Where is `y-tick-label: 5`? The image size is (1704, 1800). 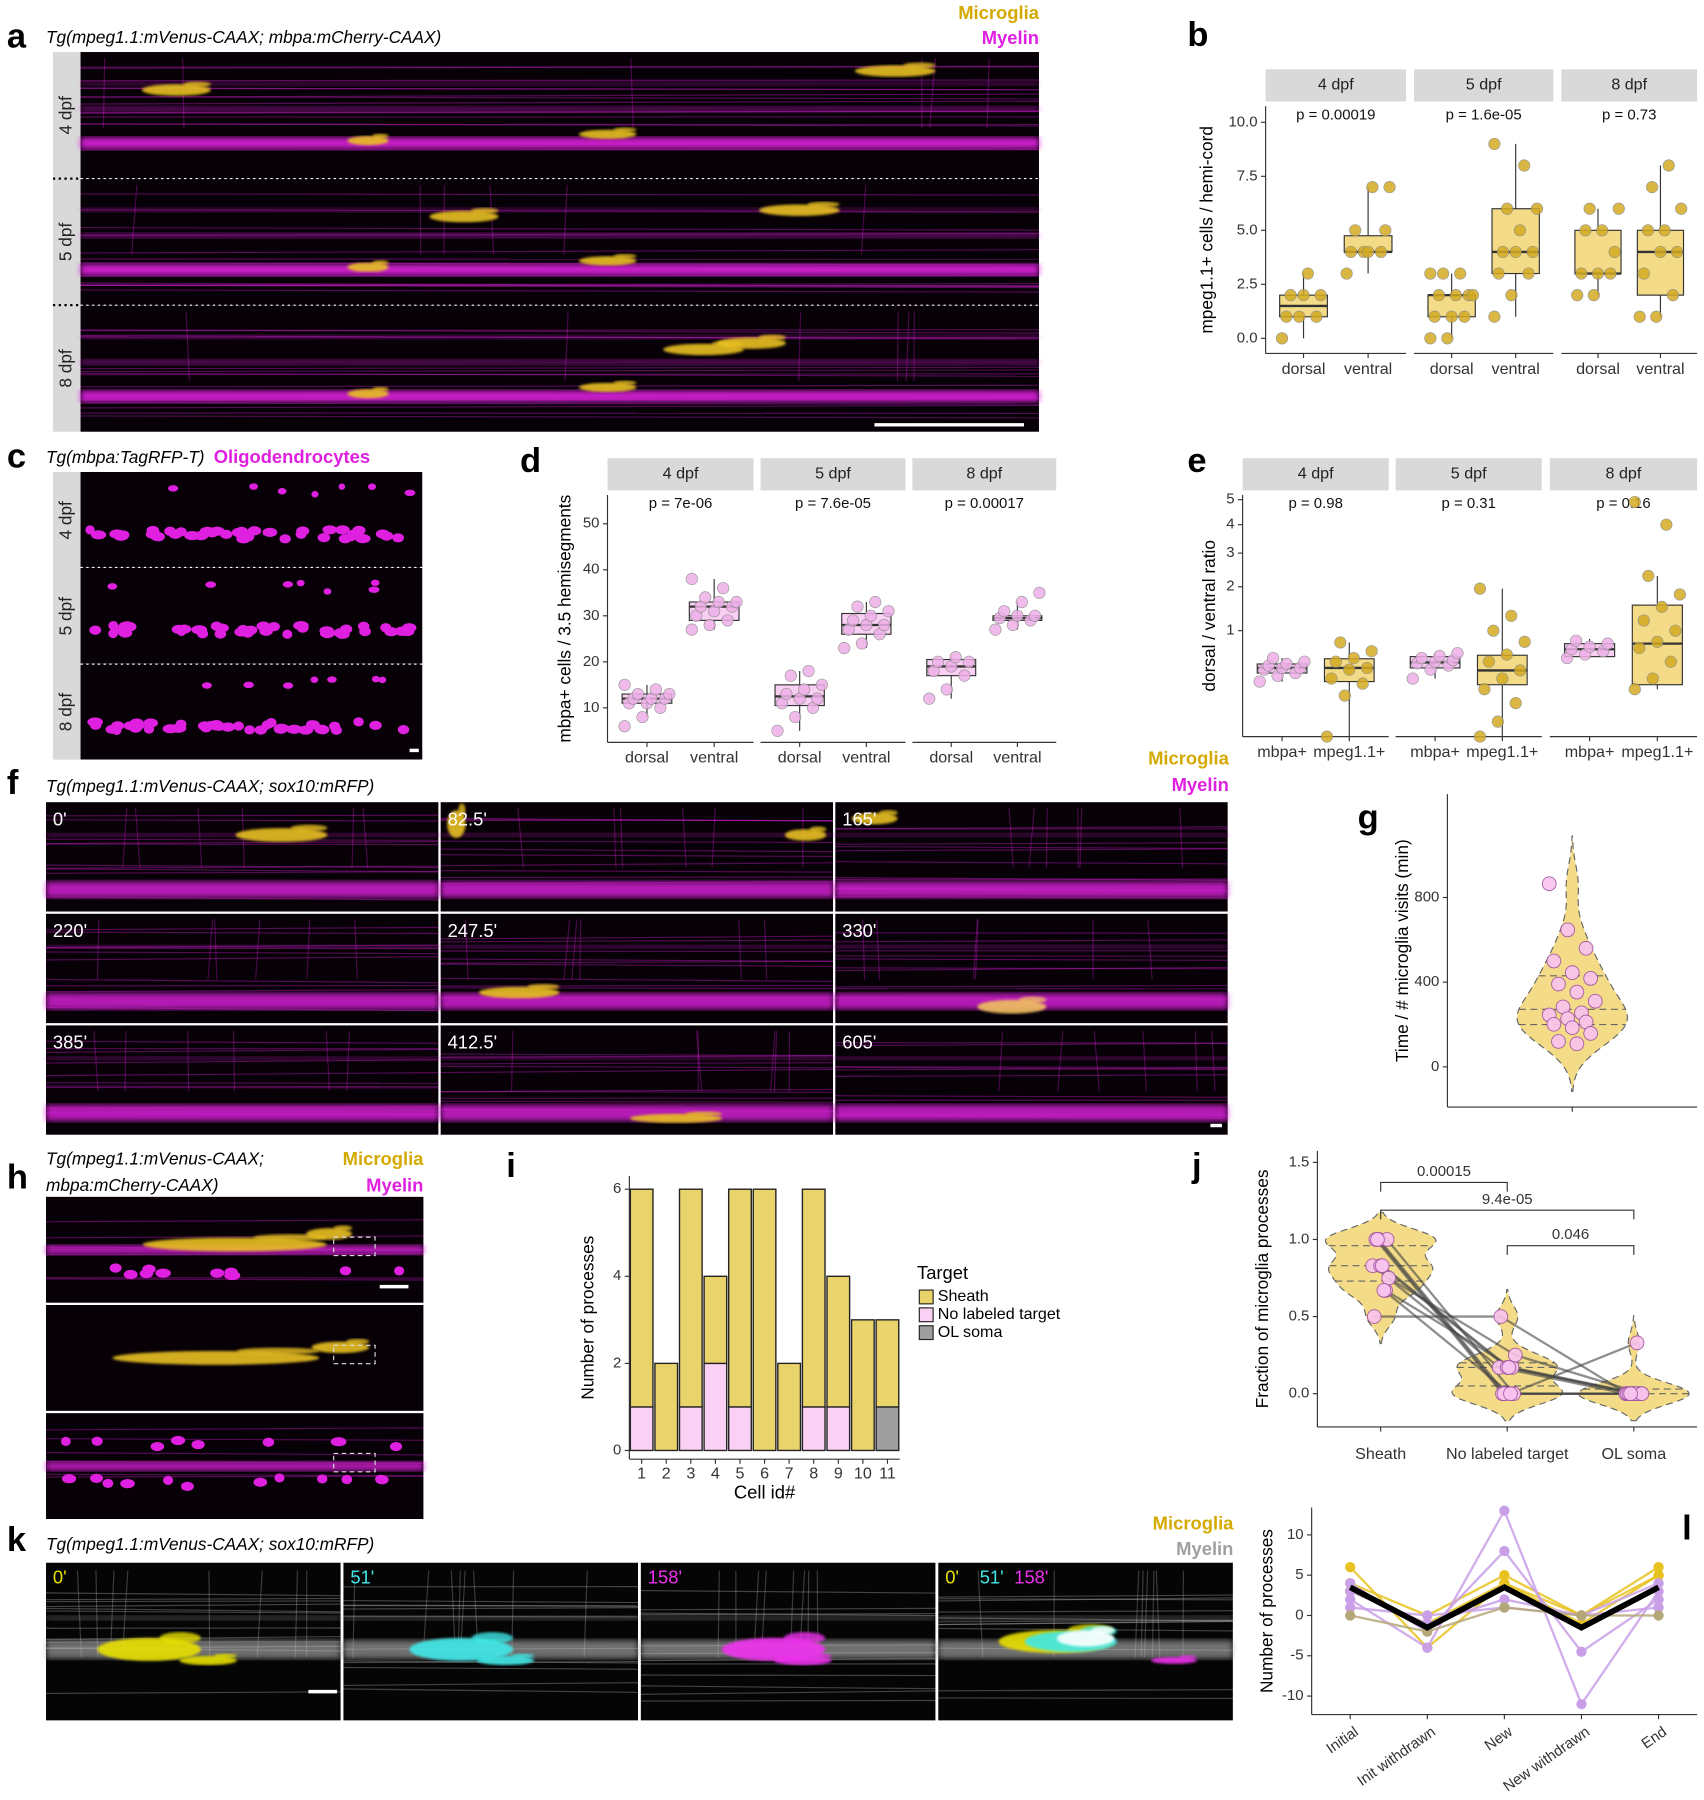 y-tick-label: 5 is located at coordinates (1299, 1574).